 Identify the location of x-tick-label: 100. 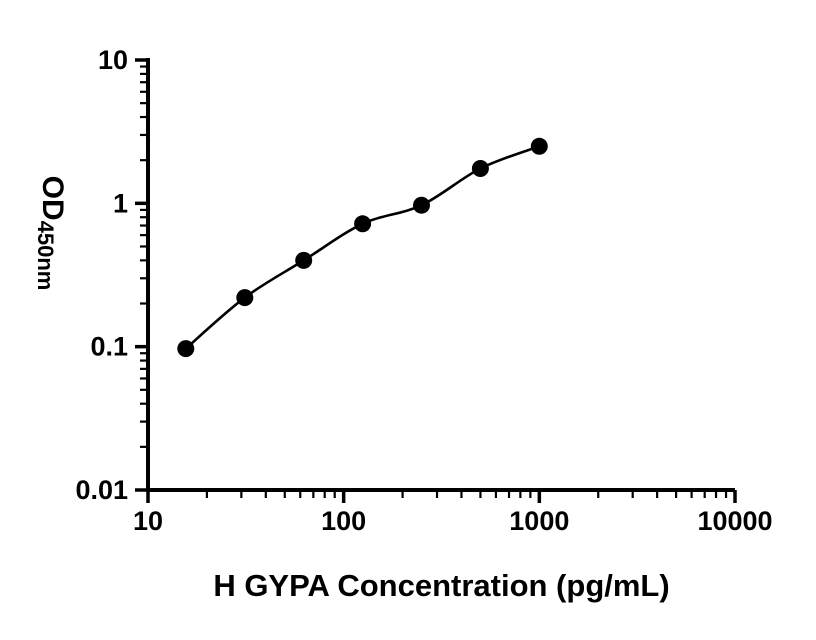
(343, 521).